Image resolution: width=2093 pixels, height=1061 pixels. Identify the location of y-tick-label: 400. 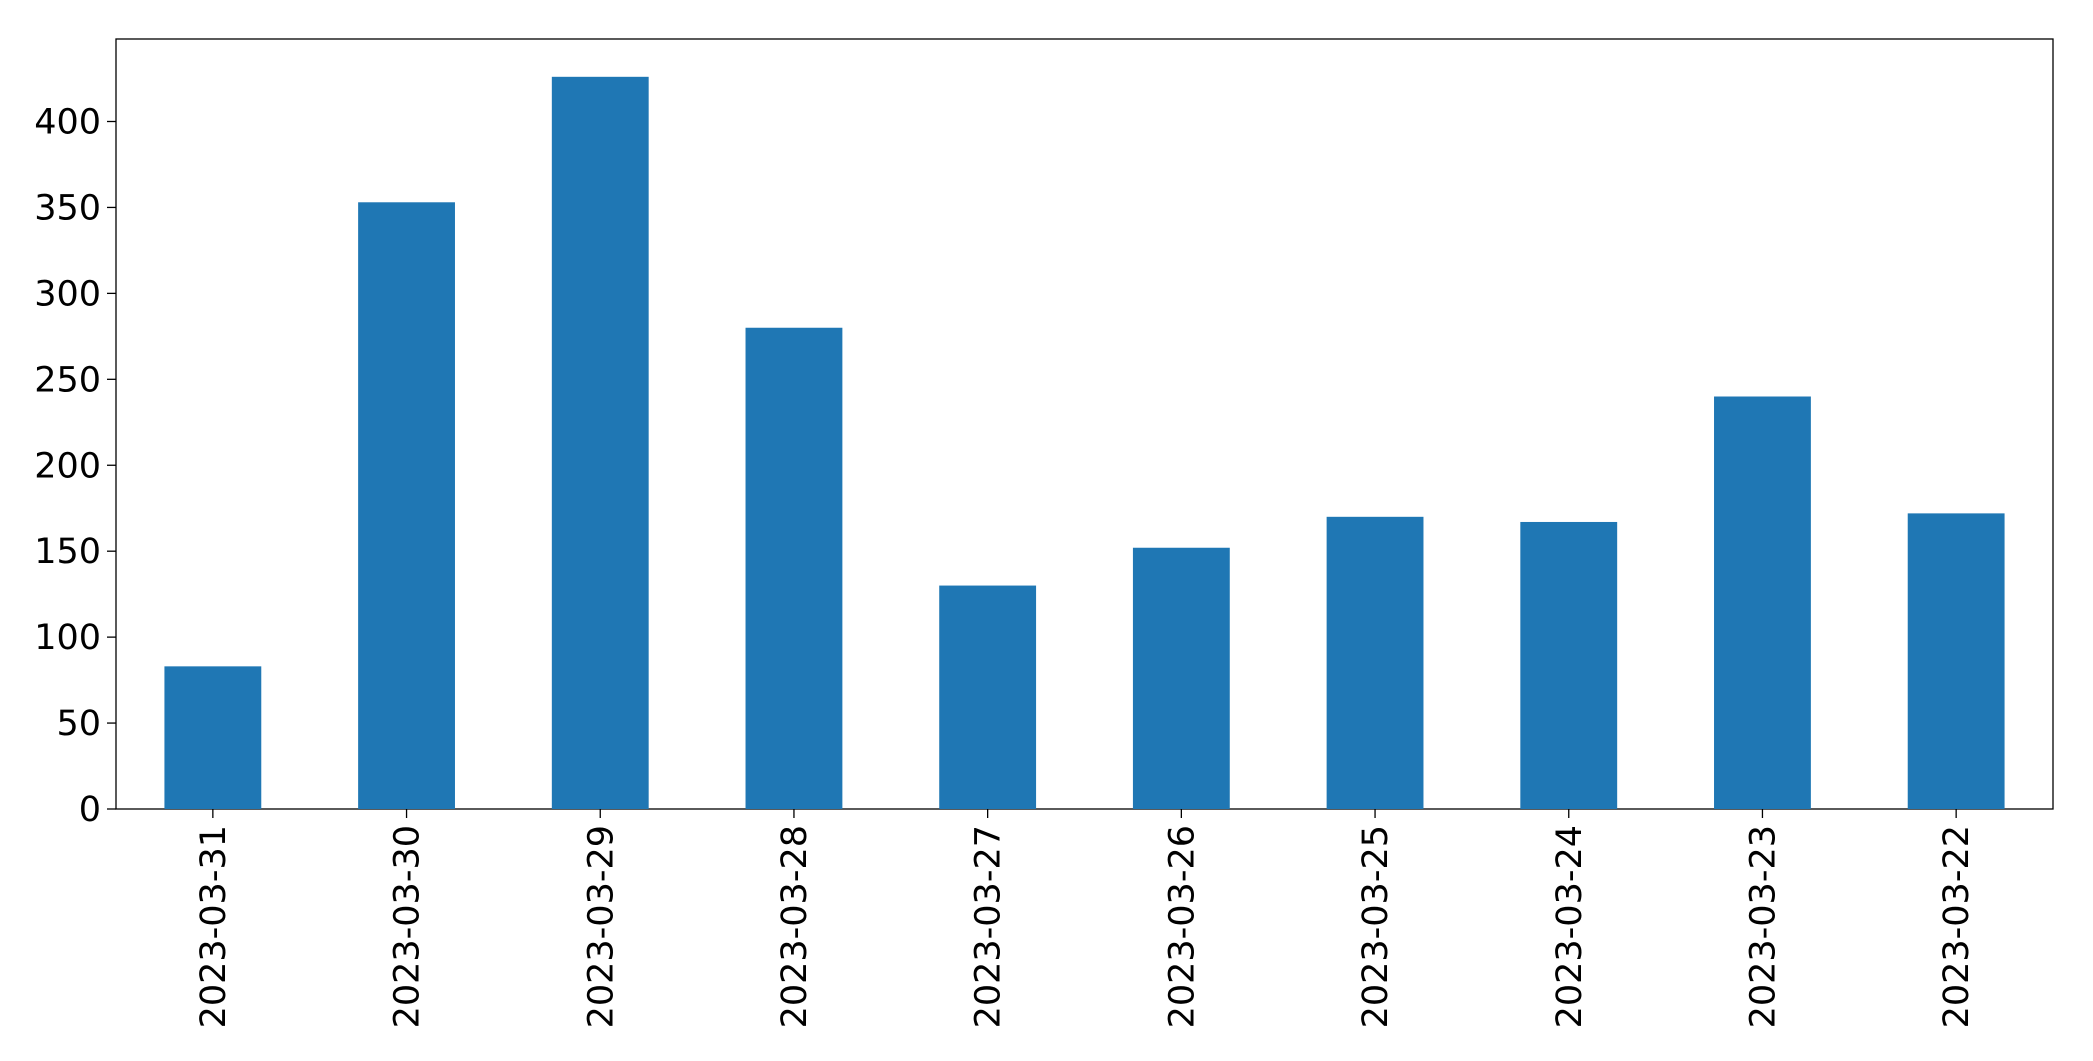
(67, 123).